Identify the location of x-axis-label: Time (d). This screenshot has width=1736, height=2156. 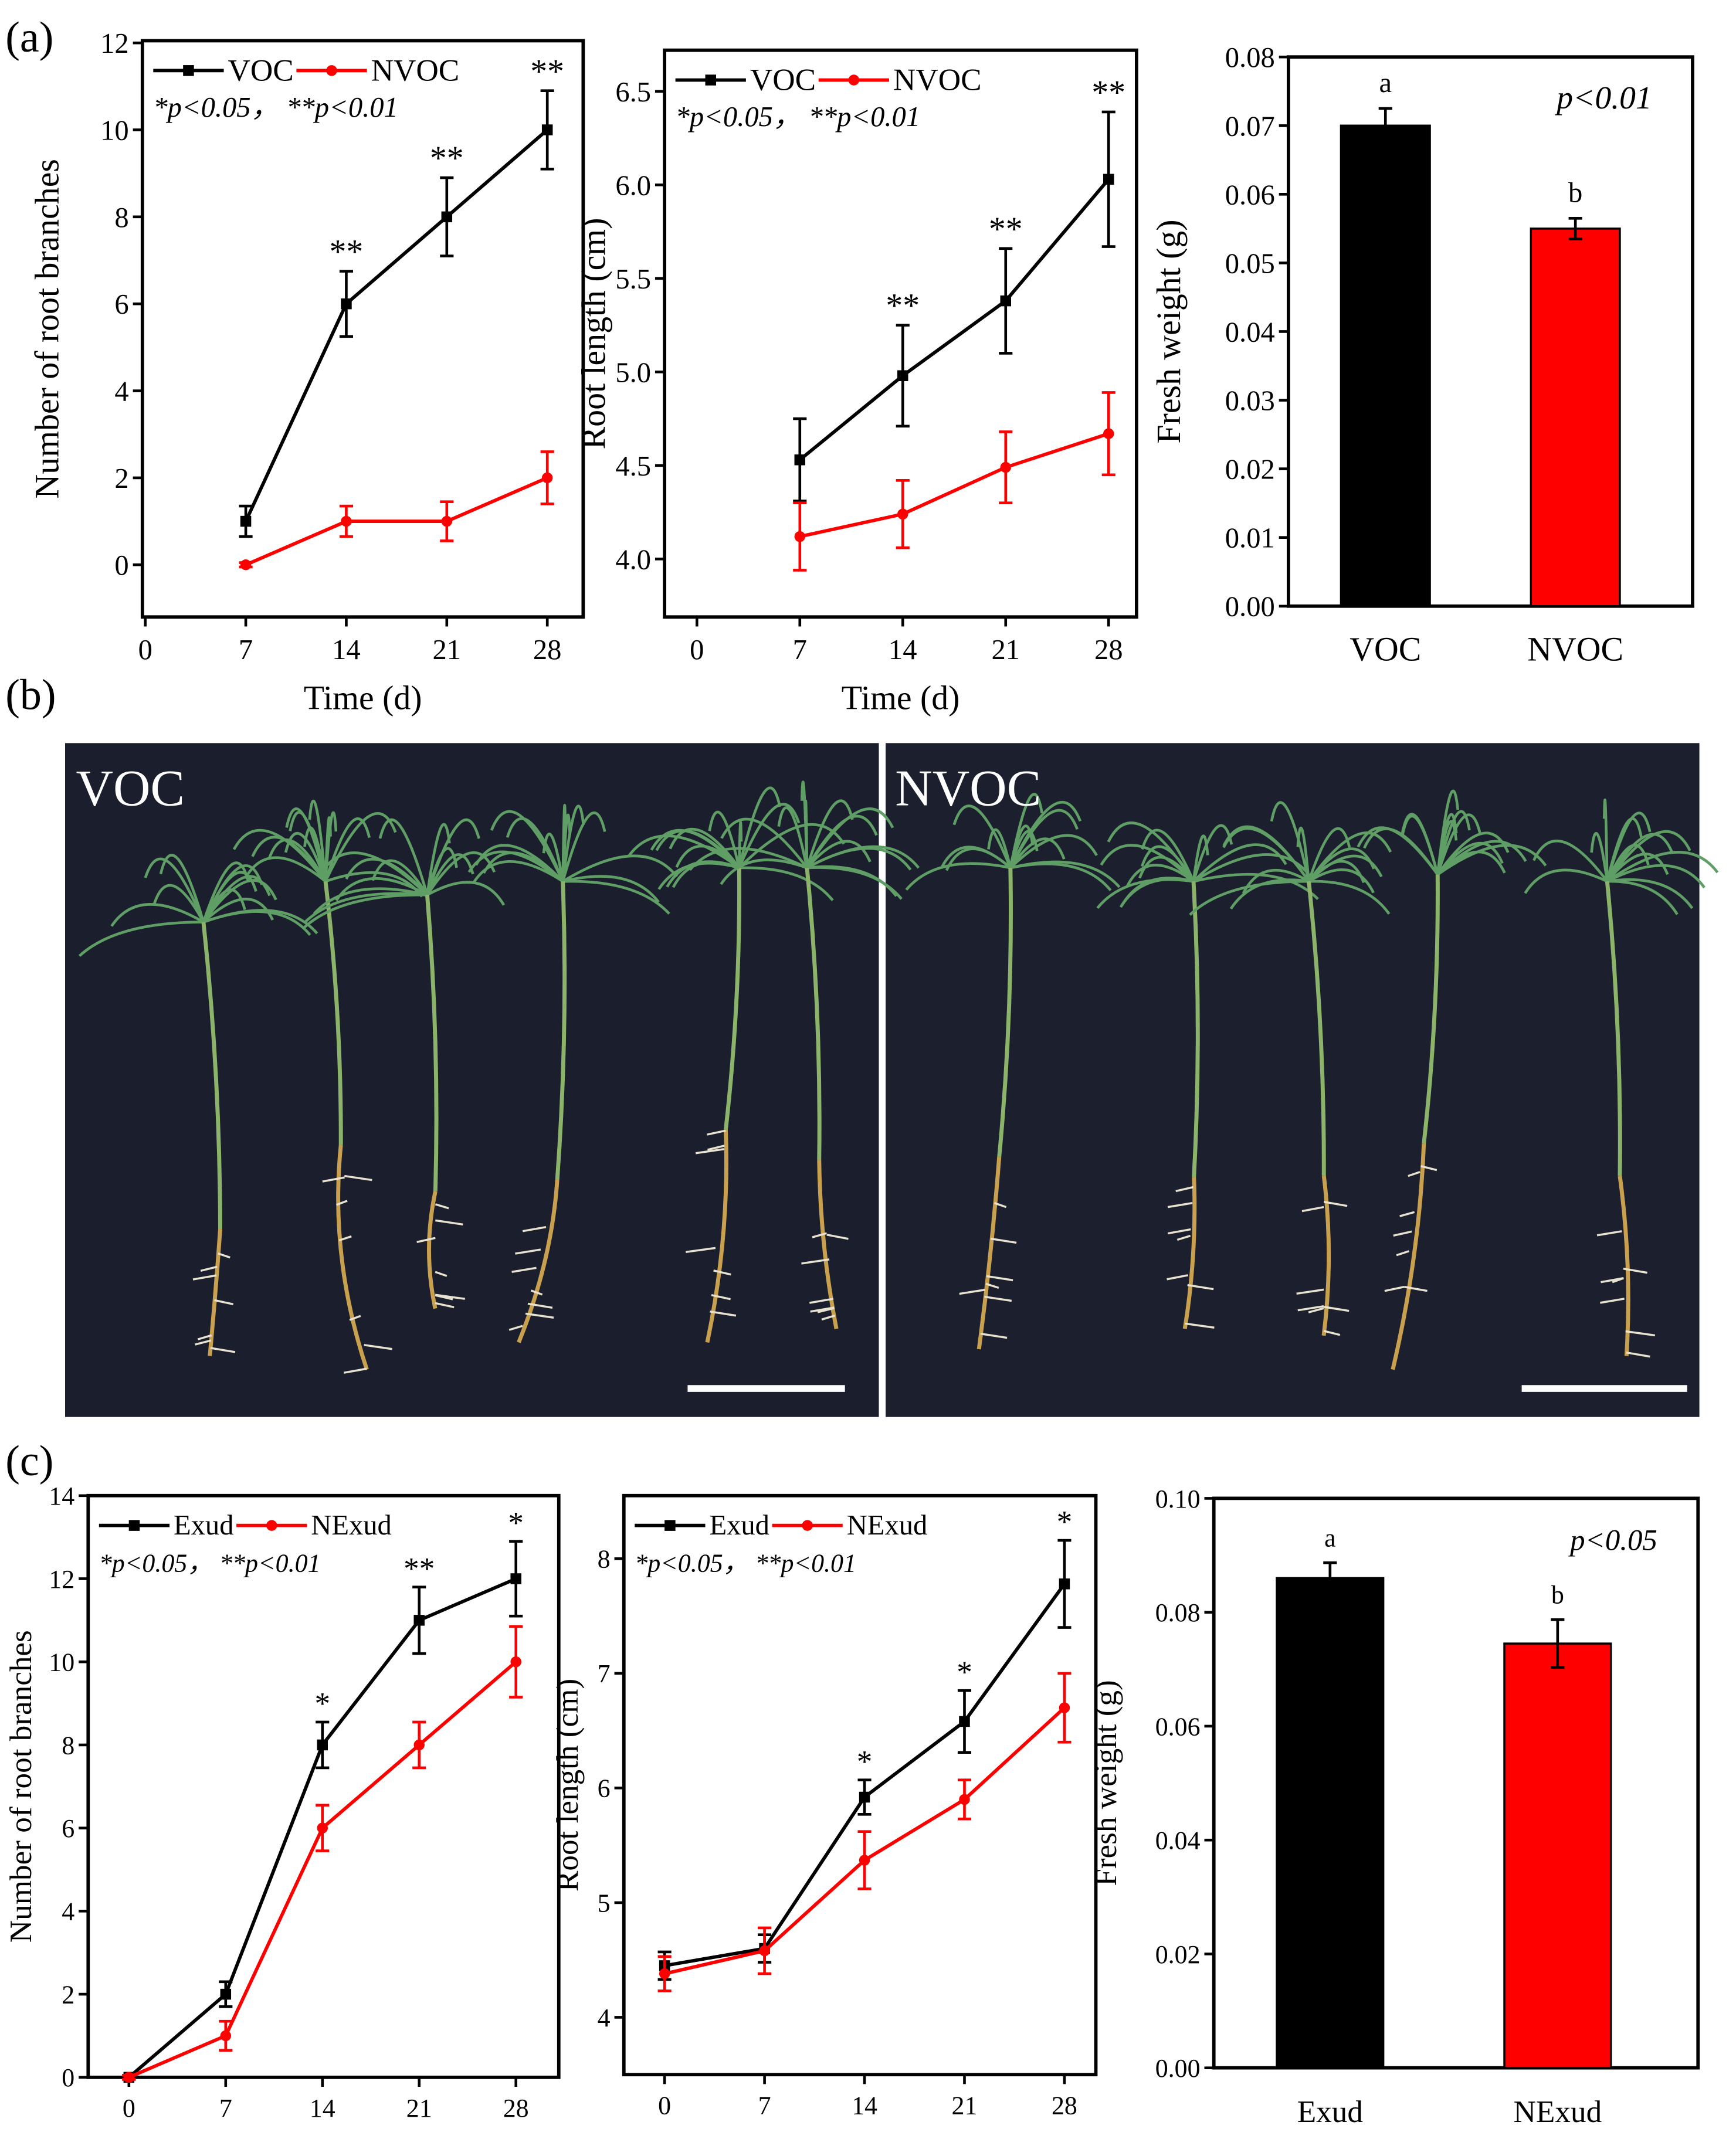
(901, 698).